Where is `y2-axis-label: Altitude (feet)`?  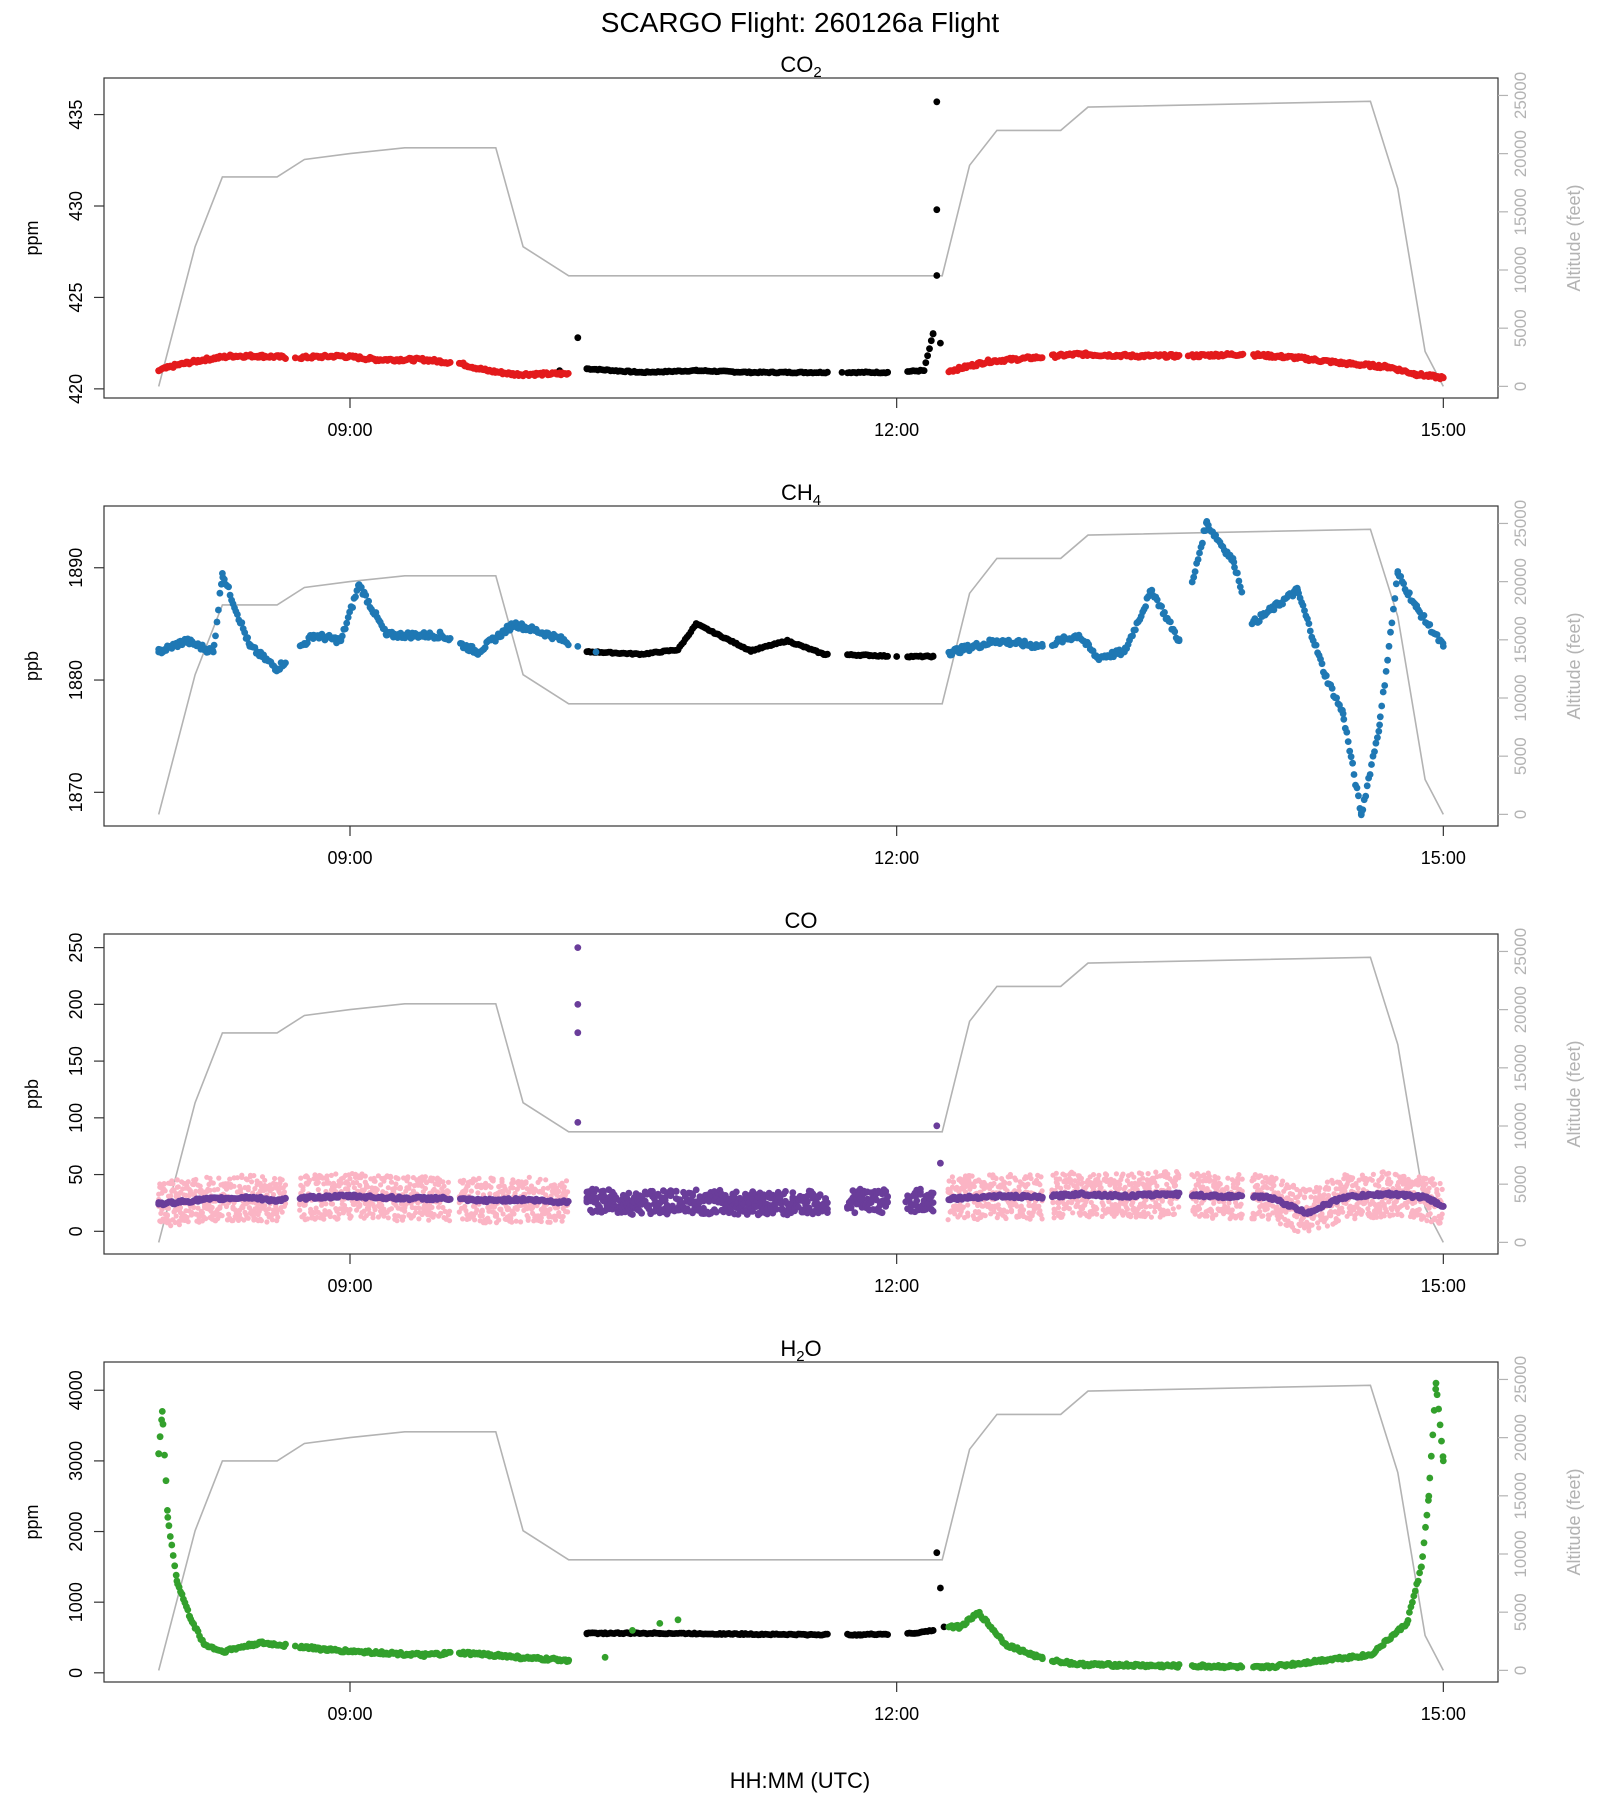
y2-axis-label: Altitude (feet) is located at coordinates (1574, 237).